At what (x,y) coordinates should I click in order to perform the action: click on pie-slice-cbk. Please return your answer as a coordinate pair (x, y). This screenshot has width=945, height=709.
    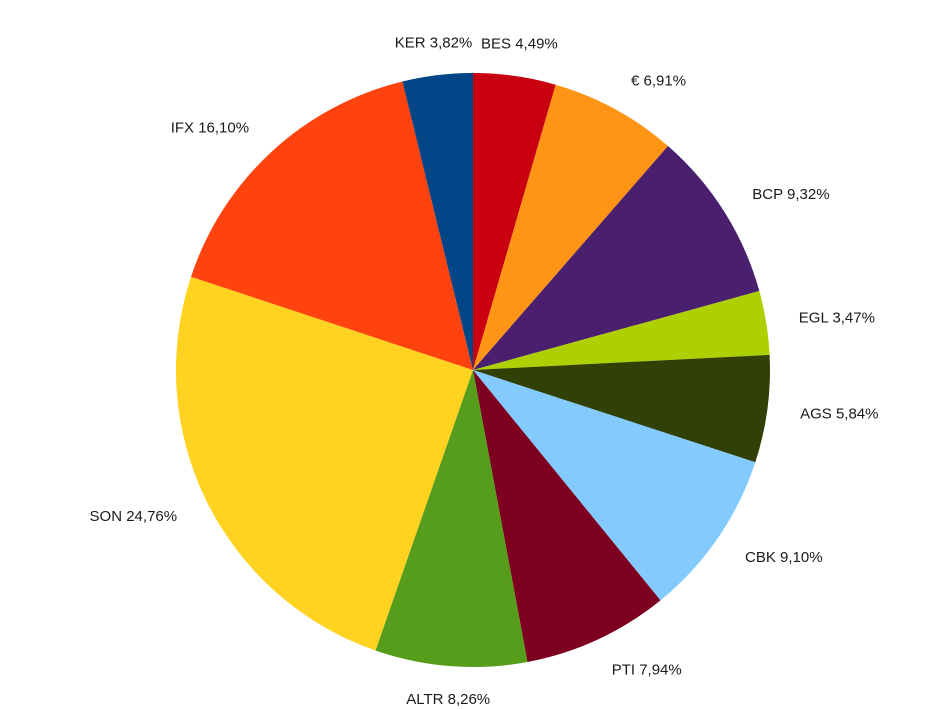
    Looking at the image, I should click on (614, 485).